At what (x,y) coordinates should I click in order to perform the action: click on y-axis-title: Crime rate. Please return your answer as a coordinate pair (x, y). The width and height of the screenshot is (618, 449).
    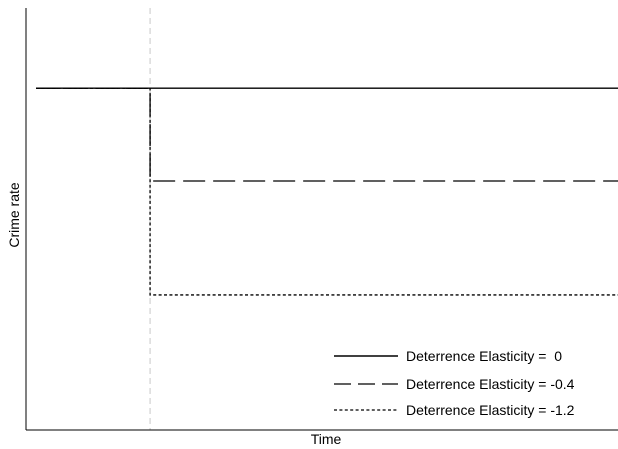
    Looking at the image, I should click on (14, 215).